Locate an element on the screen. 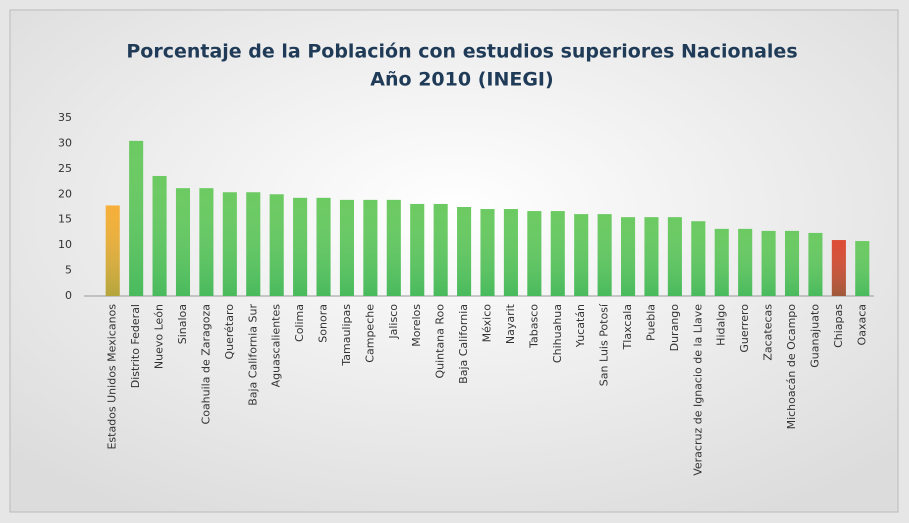 The height and width of the screenshot is (523, 909). x-tick-label: Puebla is located at coordinates (650, 322).